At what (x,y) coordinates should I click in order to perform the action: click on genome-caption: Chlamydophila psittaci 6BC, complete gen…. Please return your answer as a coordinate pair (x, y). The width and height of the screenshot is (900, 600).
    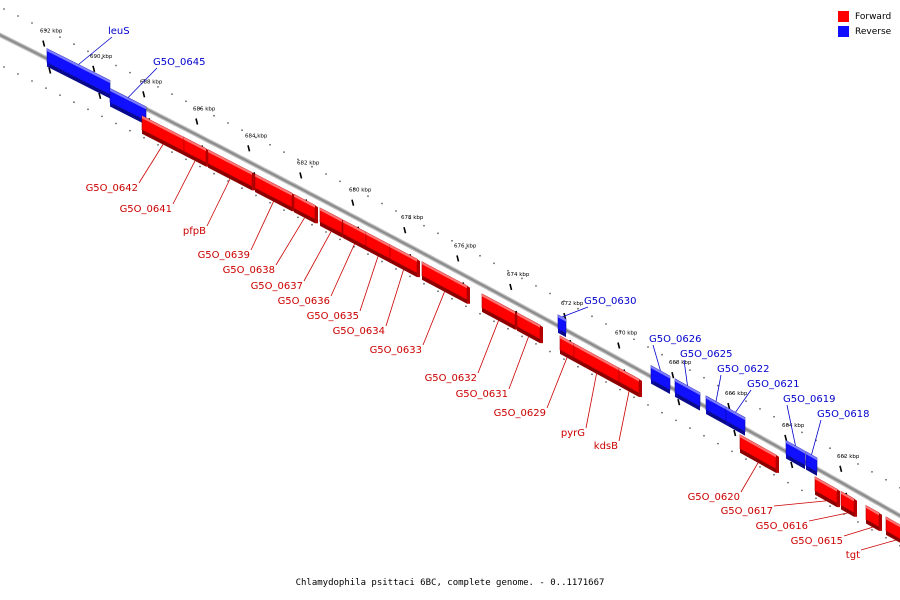
    Looking at the image, I should click on (450, 583).